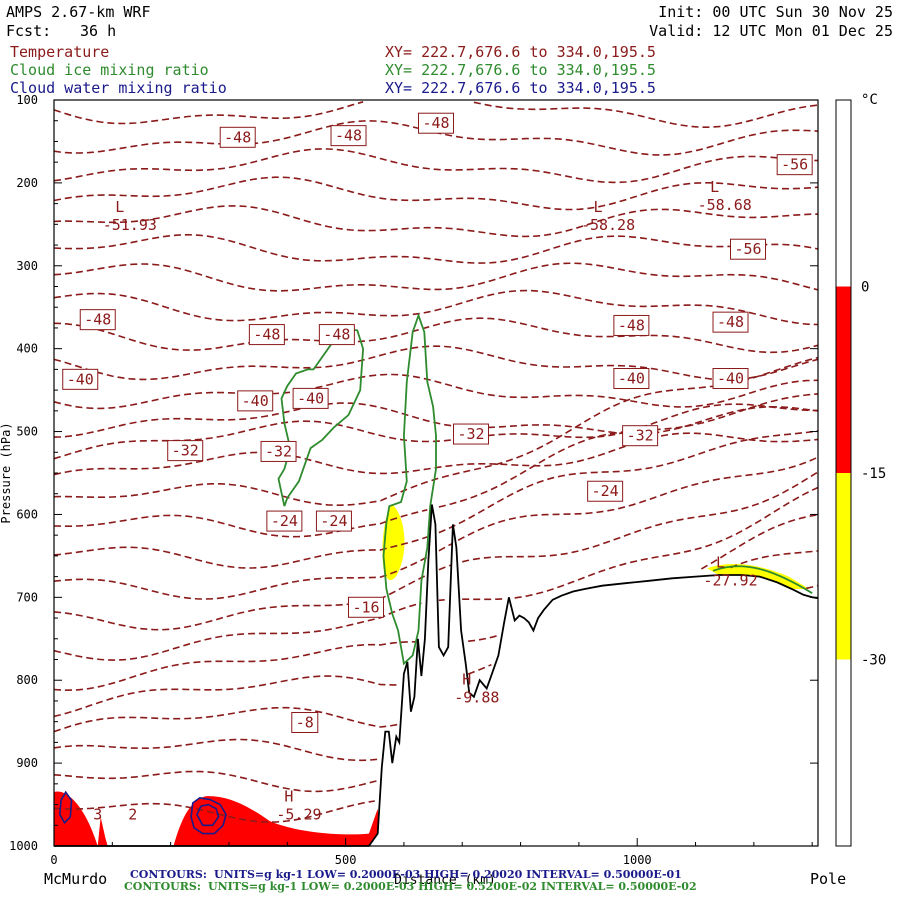  I want to click on y-tick-label: 700, so click(27, 597).